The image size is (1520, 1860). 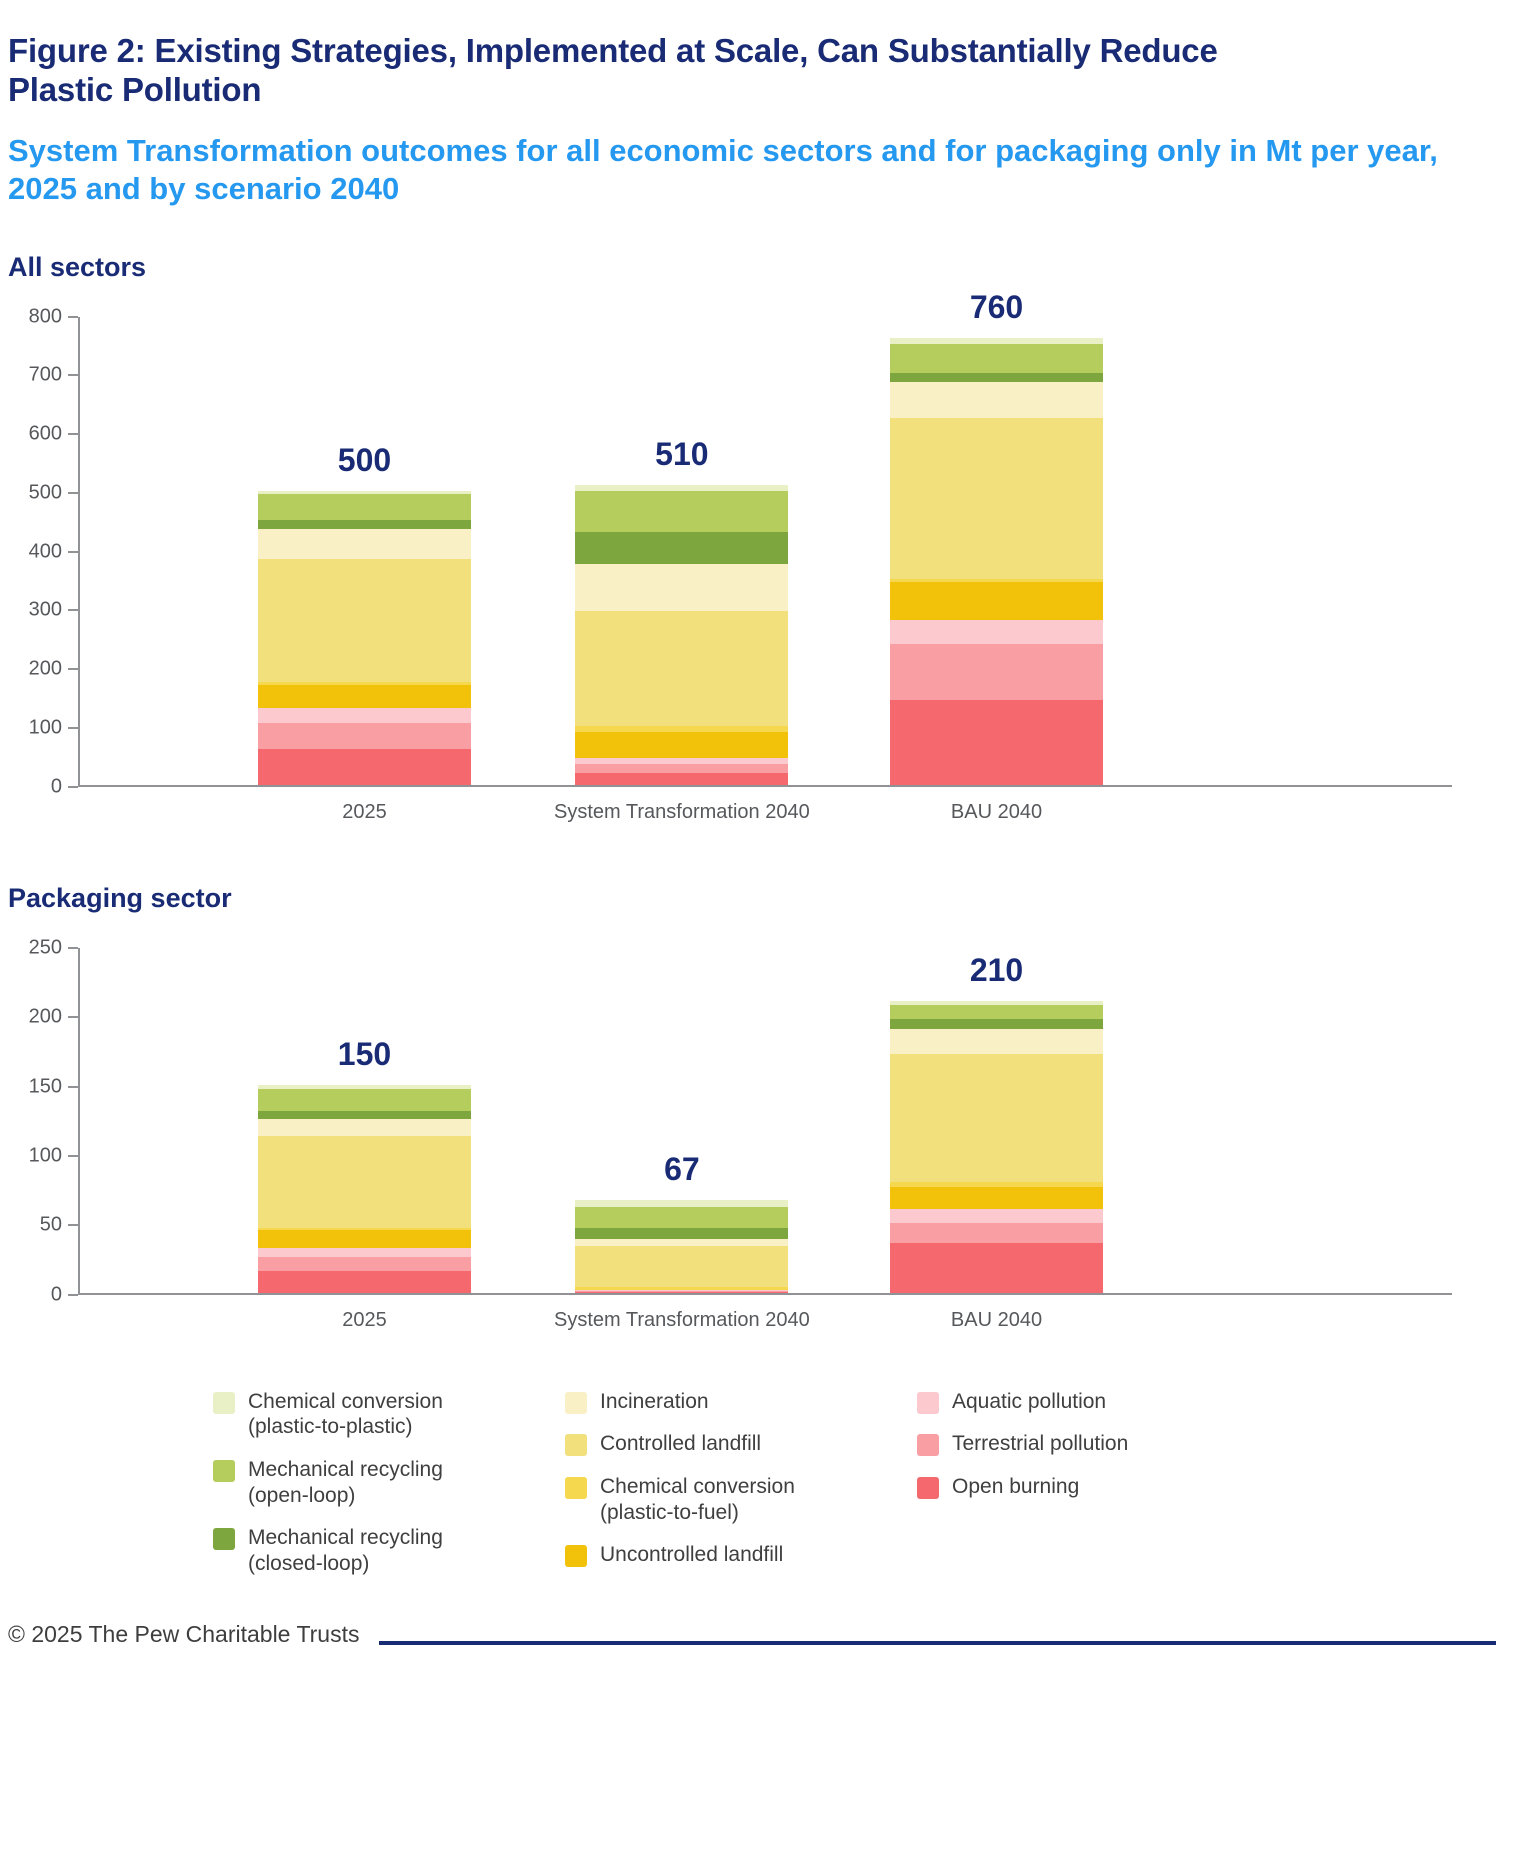 I want to click on all-sectors-heading: All sectors, so click(x=77, y=266).